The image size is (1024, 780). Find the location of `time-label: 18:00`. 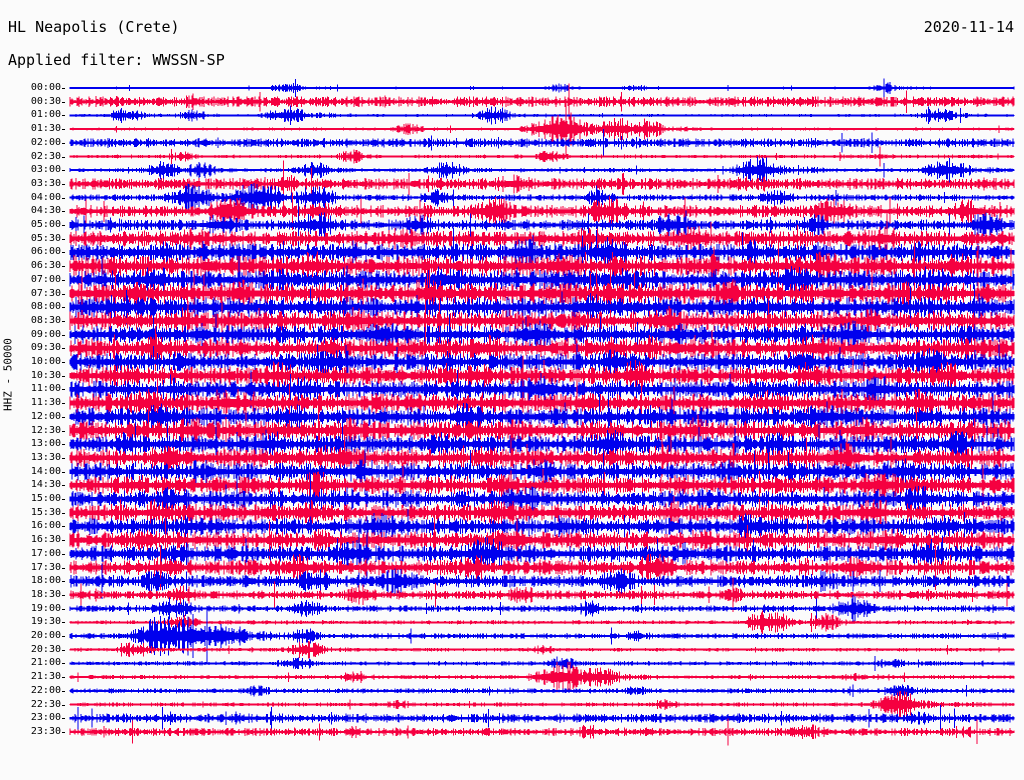

time-label: 18:00 is located at coordinates (45, 581).